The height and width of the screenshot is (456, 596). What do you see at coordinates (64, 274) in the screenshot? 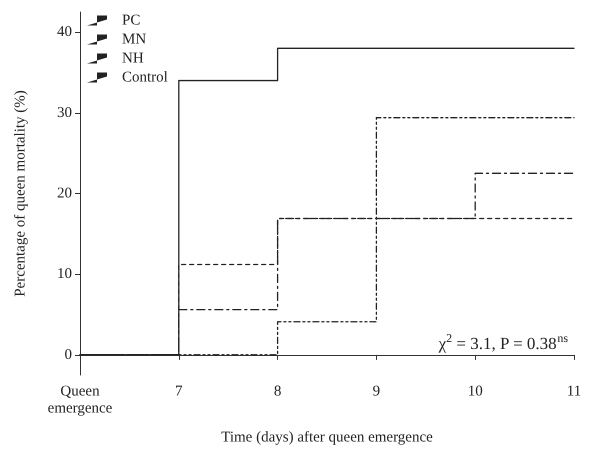
I see `y-tick-label: 10` at bounding box center [64, 274].